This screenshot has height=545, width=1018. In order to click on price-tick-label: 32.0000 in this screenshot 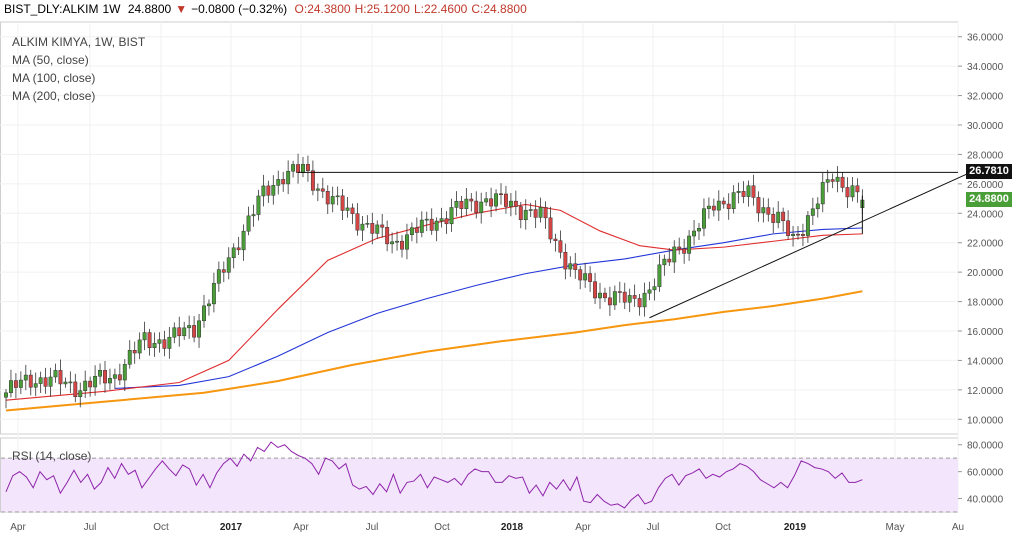, I will do `click(985, 97)`.